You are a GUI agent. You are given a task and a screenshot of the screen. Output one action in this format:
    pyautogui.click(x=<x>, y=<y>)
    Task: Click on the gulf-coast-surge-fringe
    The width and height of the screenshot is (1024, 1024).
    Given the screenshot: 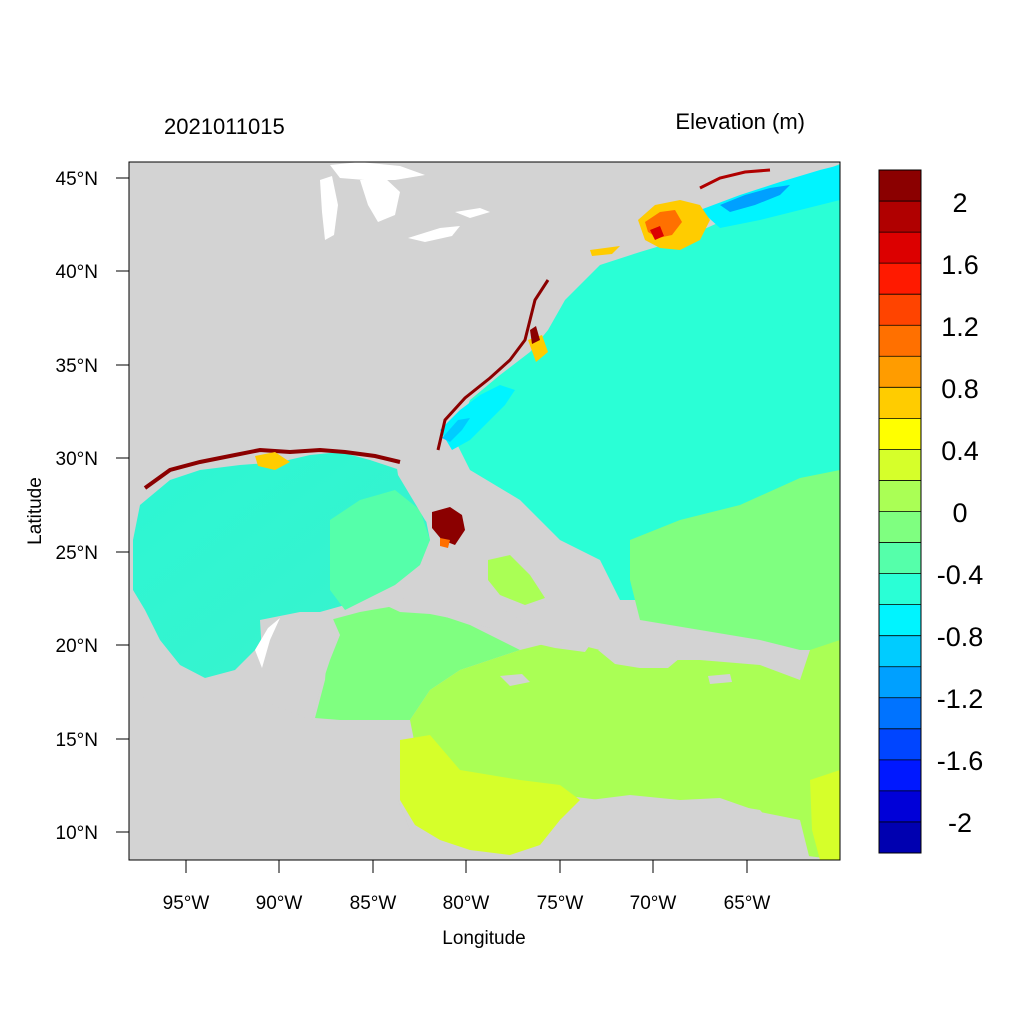 What is the action you would take?
    pyautogui.click(x=272, y=468)
    